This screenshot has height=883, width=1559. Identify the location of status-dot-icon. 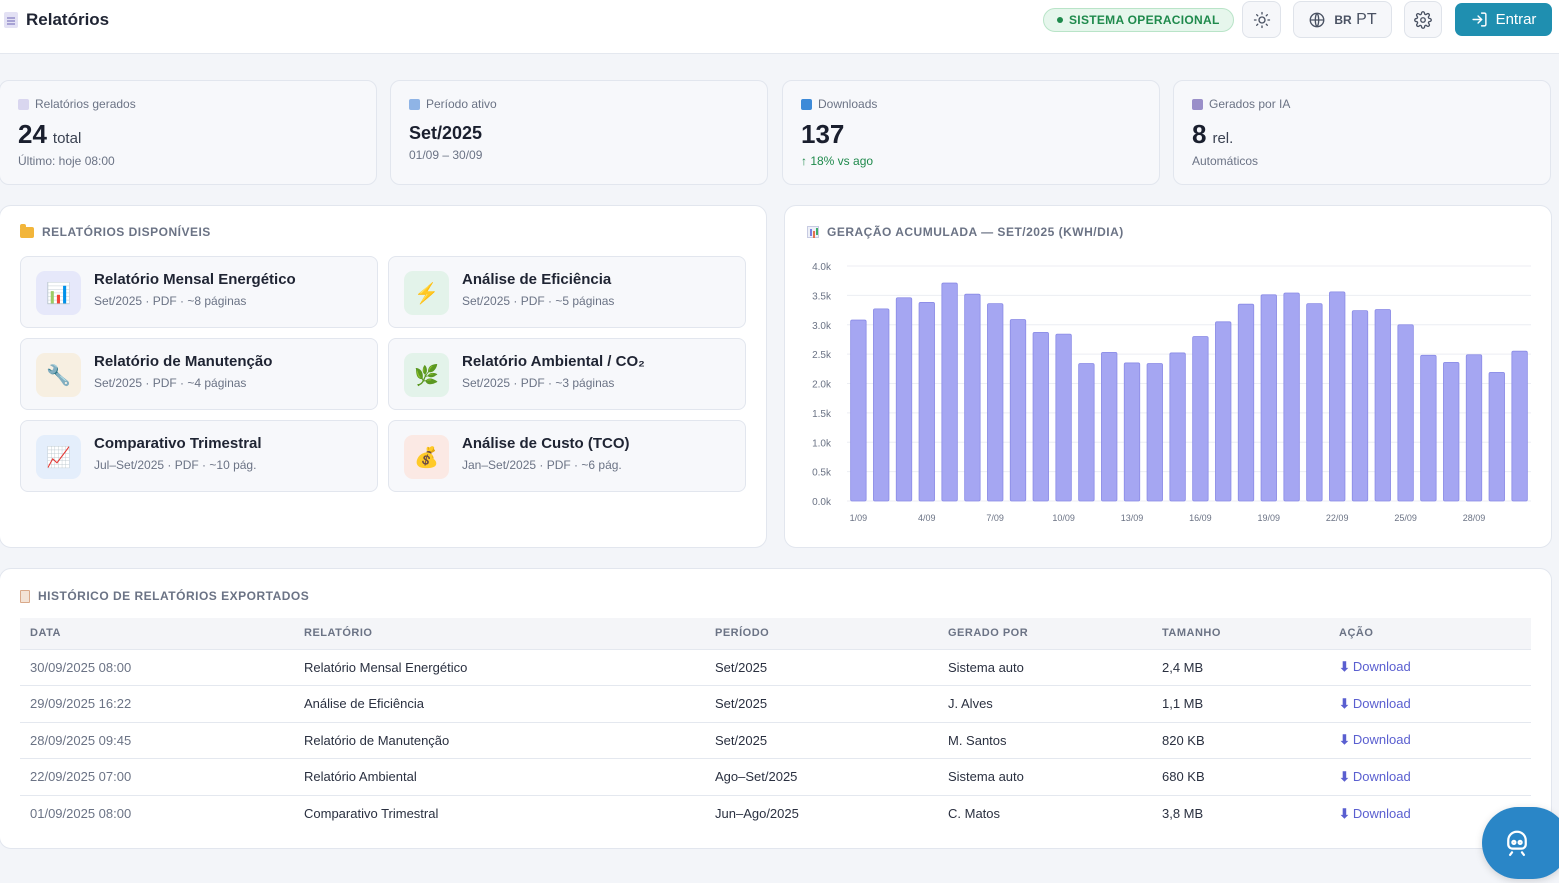
(1060, 20).